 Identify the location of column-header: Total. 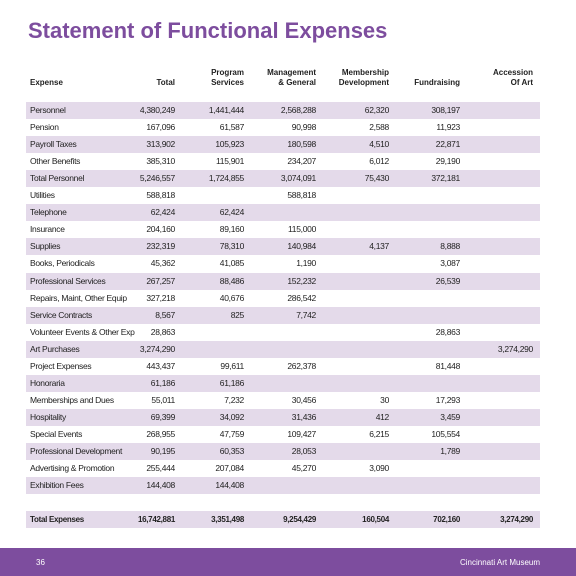
(165, 82).